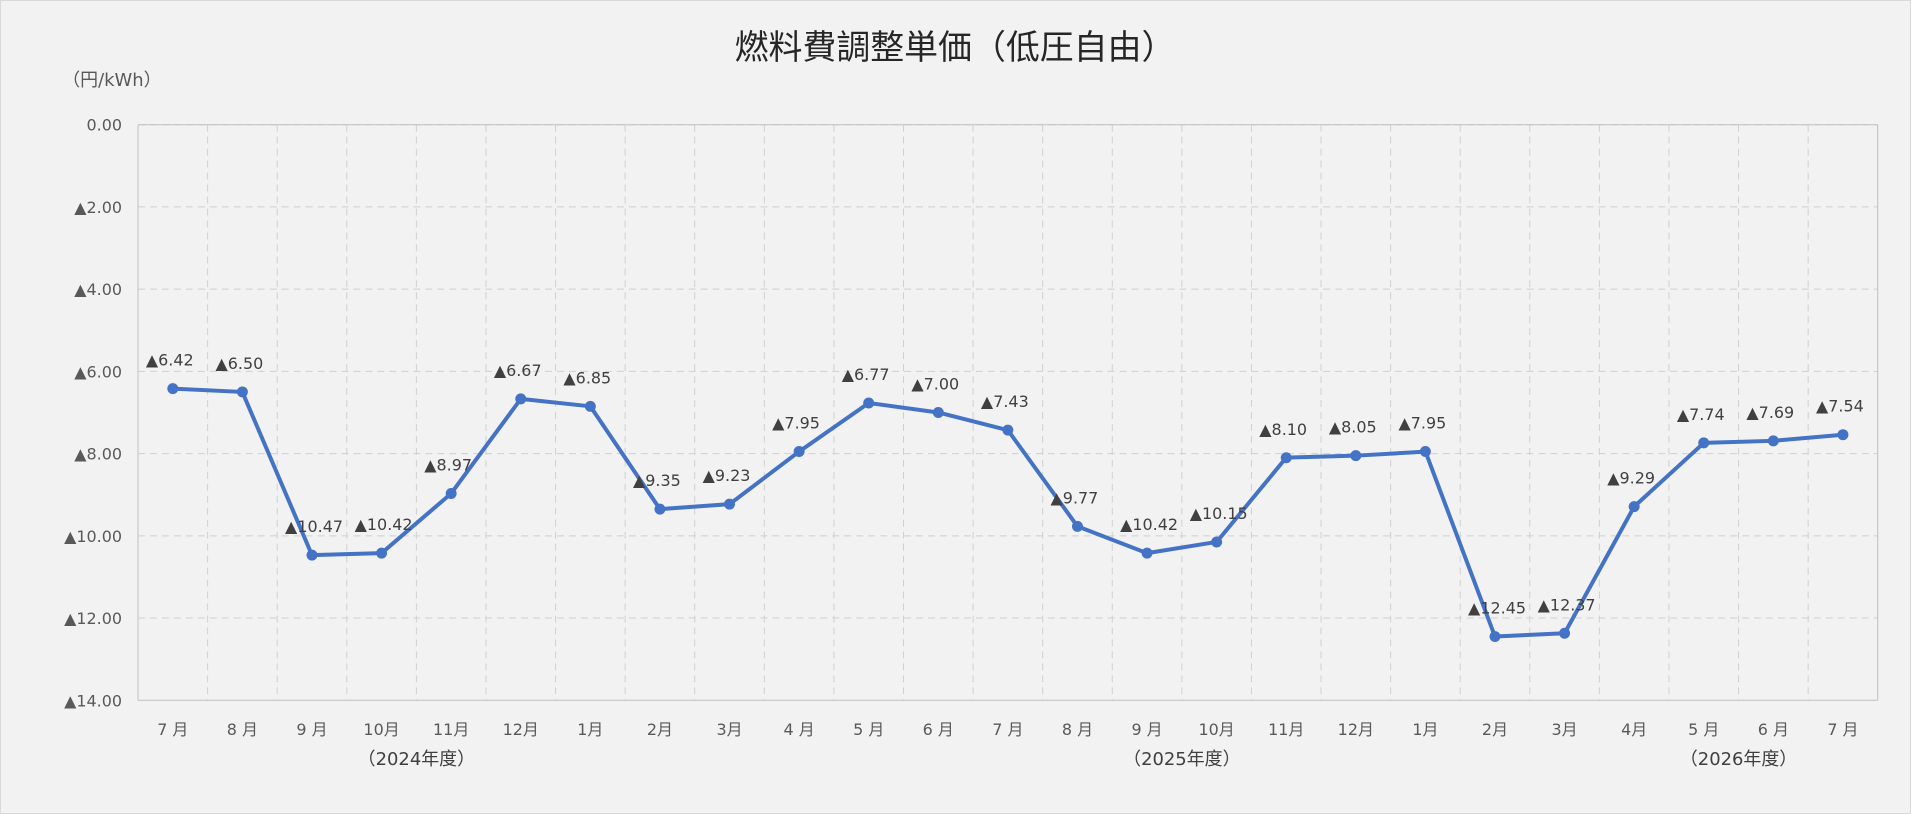  What do you see at coordinates (657, 480) in the screenshot?
I see `data-label: ▲9.35` at bounding box center [657, 480].